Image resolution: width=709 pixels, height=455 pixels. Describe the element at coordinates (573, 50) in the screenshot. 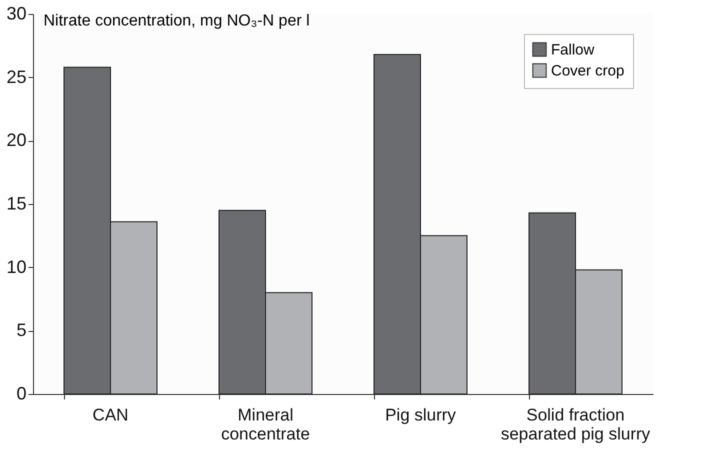

I see `legend-label: Fallow` at that location.